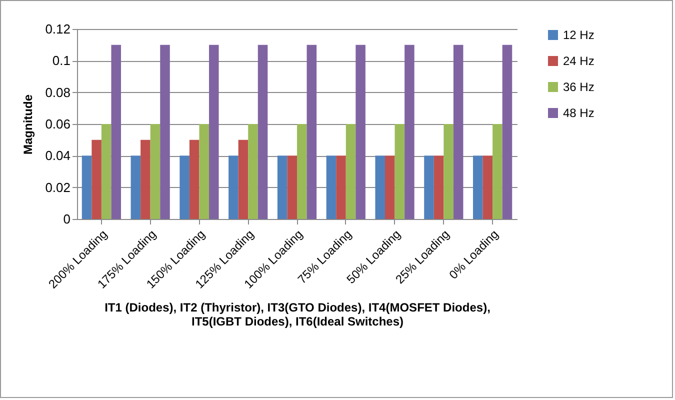 The image size is (675, 400). What do you see at coordinates (57, 124) in the screenshot?
I see `y-tick-label: 0.06` at bounding box center [57, 124].